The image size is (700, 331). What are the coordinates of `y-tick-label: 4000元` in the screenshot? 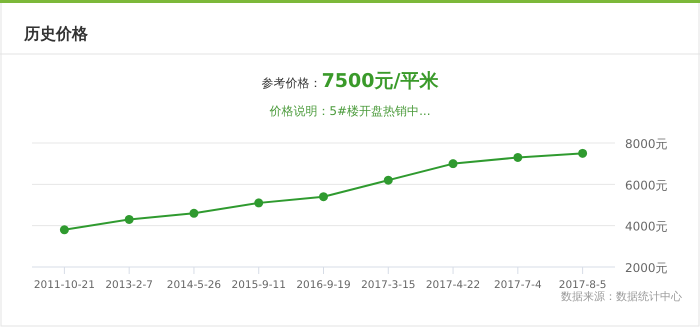 It's located at (646, 227).